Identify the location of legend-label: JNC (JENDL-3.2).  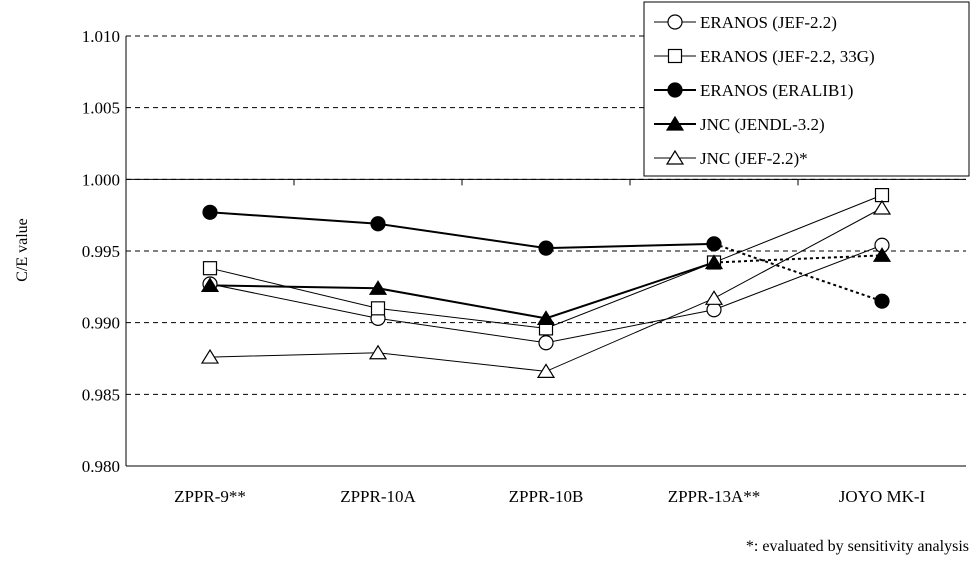
(762, 124).